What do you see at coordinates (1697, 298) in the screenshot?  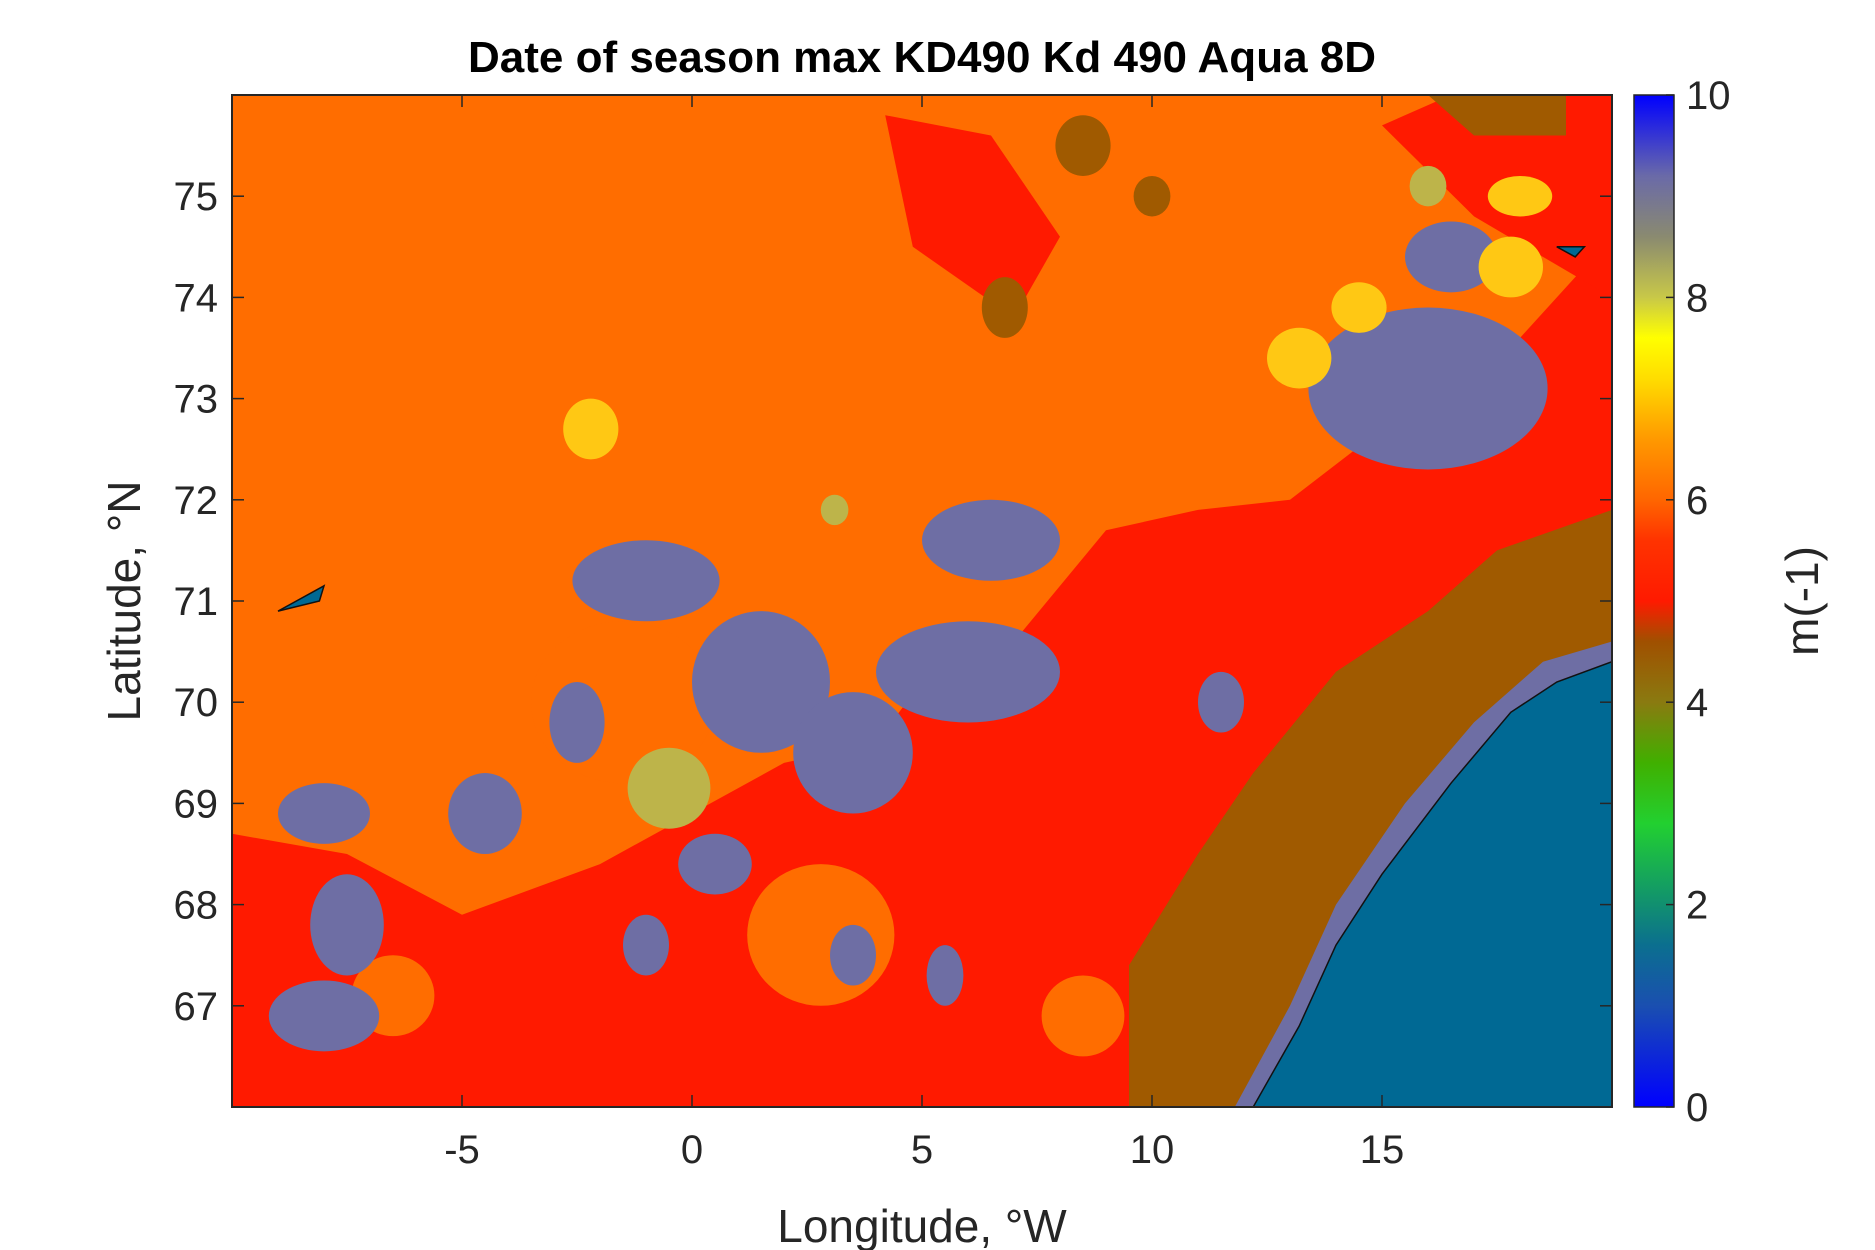 I see `colorbar-tick-label: 8` at bounding box center [1697, 298].